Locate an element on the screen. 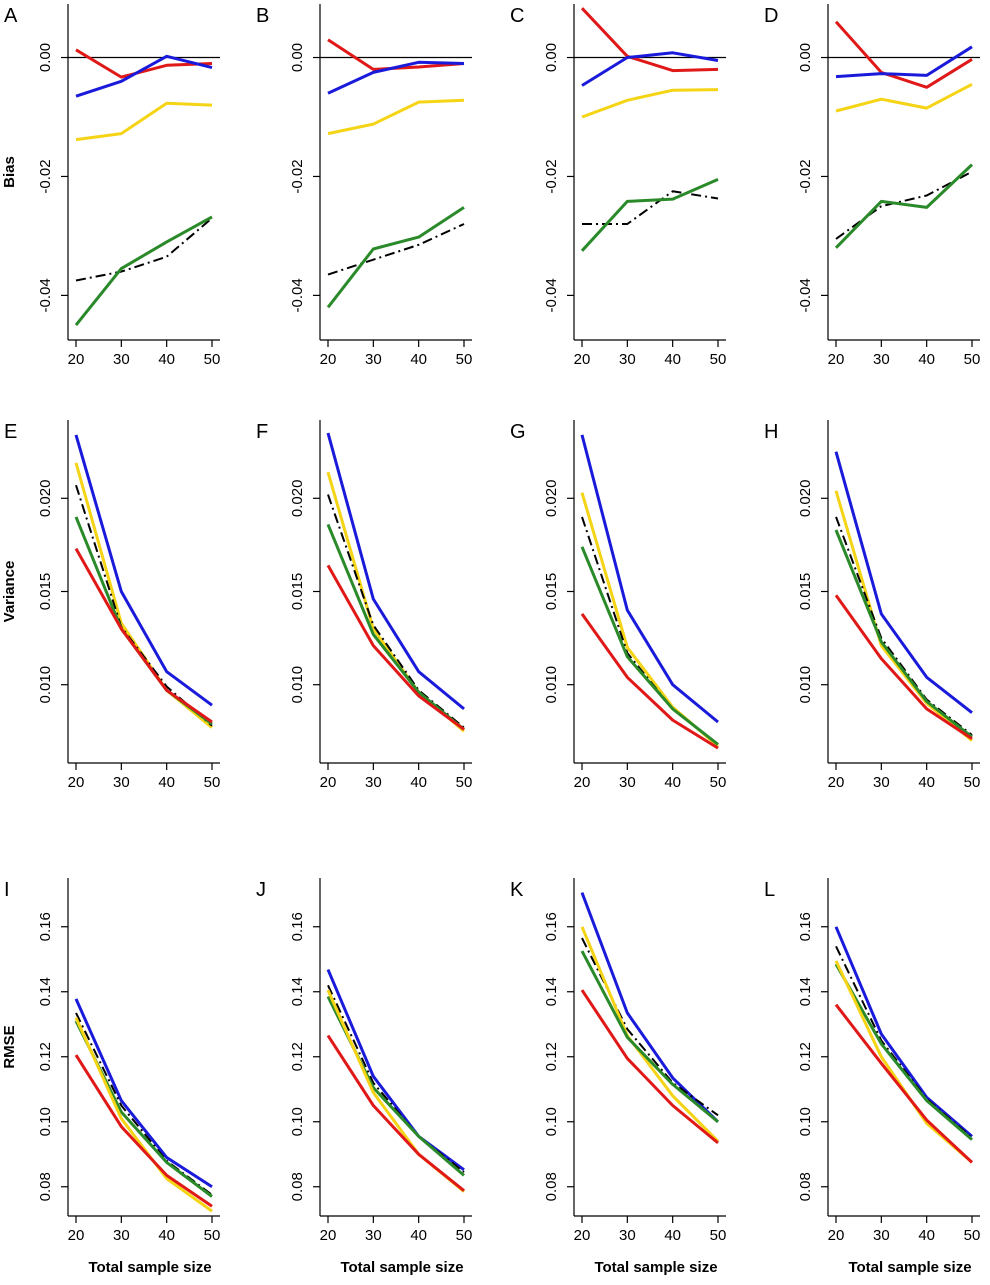 The width and height of the screenshot is (990, 1285). panel-h: H 0.010 0.015 0.020 20 30 40 50 is located at coordinates (872, 605).